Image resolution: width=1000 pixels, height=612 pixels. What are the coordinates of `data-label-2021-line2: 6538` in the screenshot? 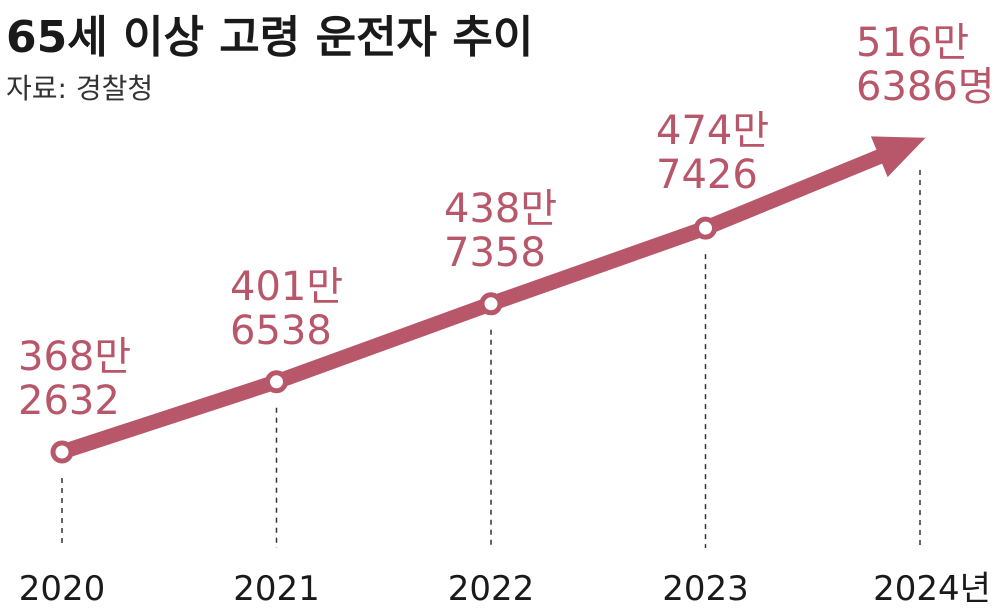 It's located at (281, 331).